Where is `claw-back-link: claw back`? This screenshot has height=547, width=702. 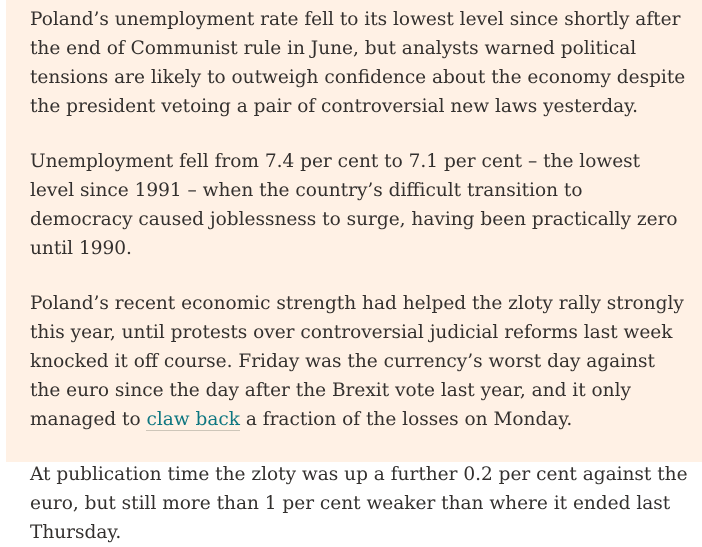 claw-back-link: claw back is located at coordinates (193, 420).